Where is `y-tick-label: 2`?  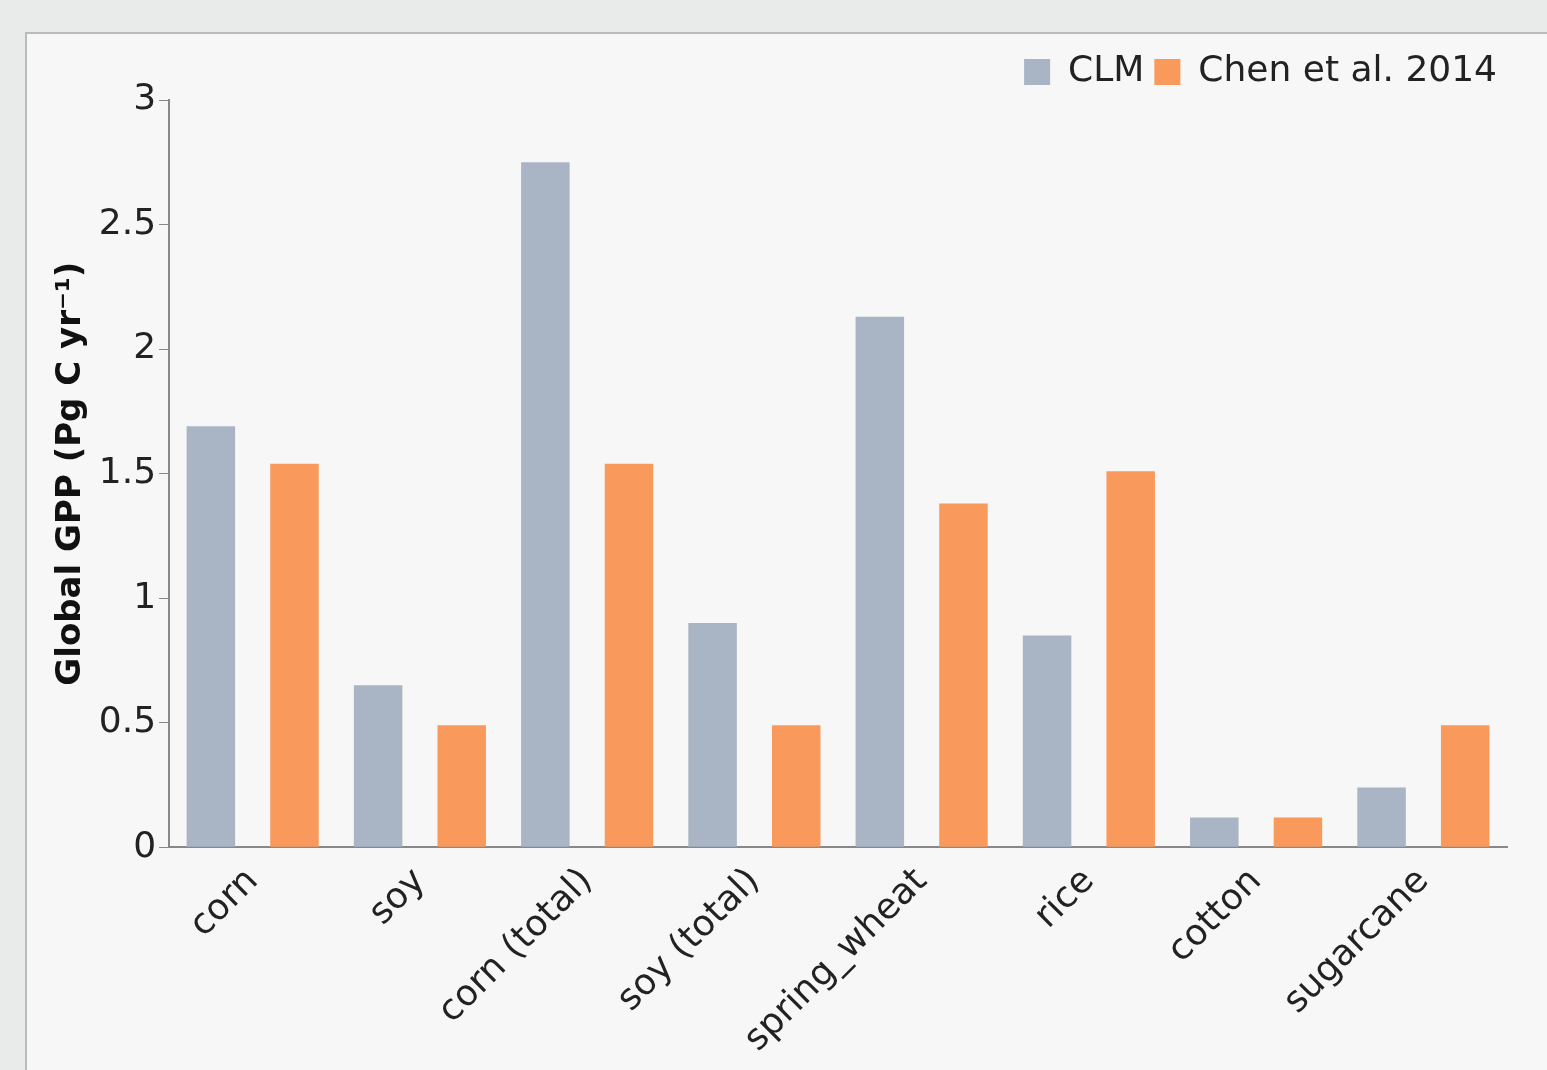 y-tick-label: 2 is located at coordinates (145, 346).